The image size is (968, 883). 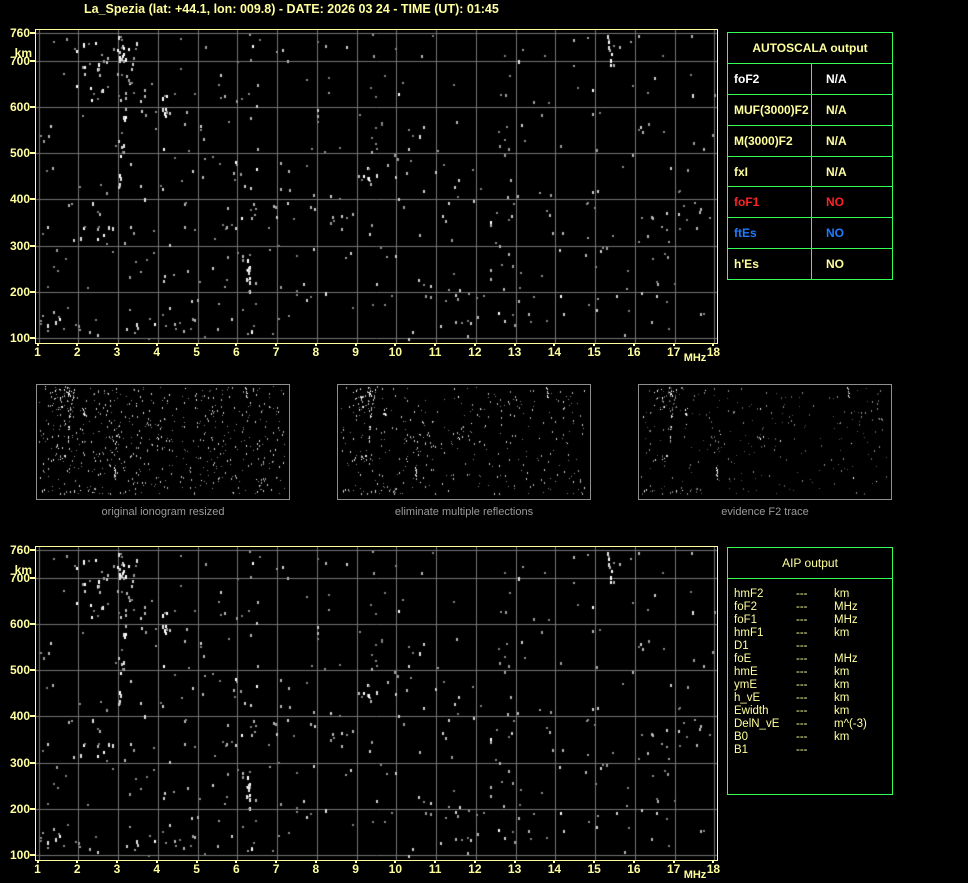 What do you see at coordinates (813, 724) in the screenshot?
I see `aip-row: DelN_vE --- m^(-3)` at bounding box center [813, 724].